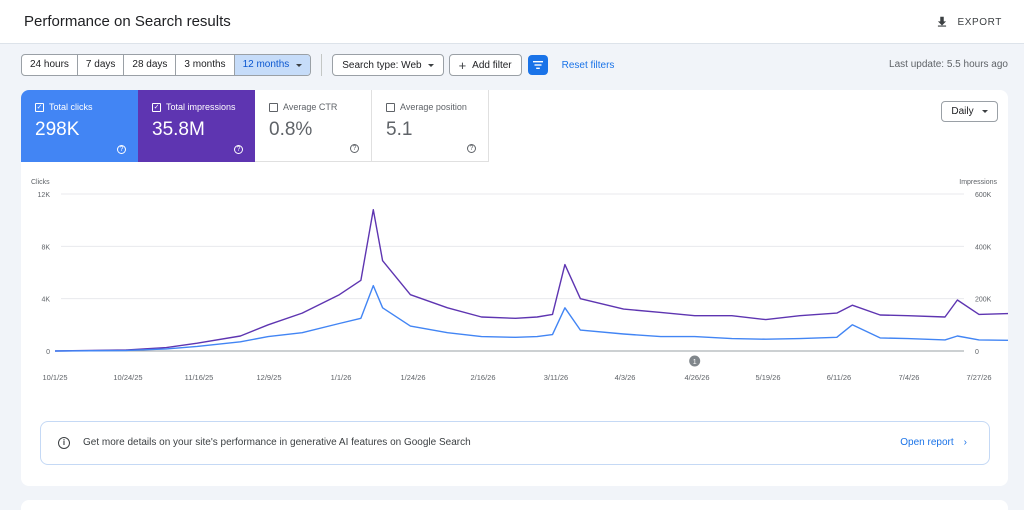 The image size is (1024, 510). Describe the element at coordinates (199, 377) in the screenshot. I see `x-tick-label: 11/16/25` at that location.